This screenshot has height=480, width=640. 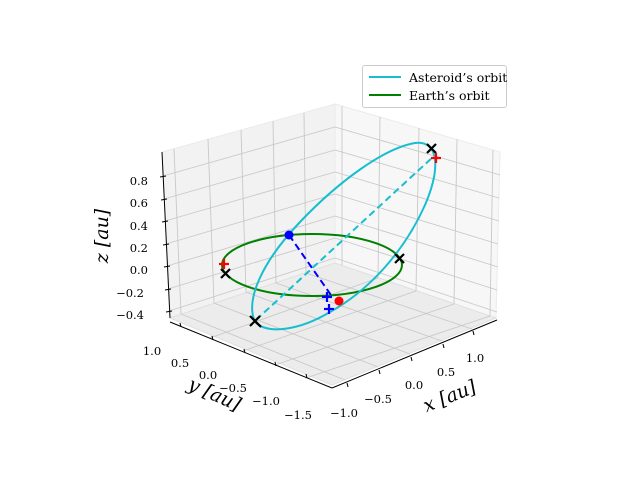 What do you see at coordinates (139, 181) in the screenshot?
I see `z-tick-label: 0.8` at bounding box center [139, 181].